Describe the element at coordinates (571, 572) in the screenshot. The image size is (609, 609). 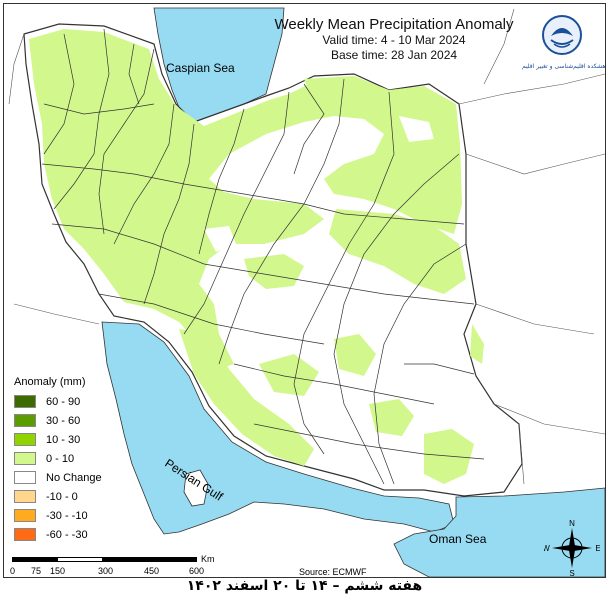
I see `compass-s: S` at that location.